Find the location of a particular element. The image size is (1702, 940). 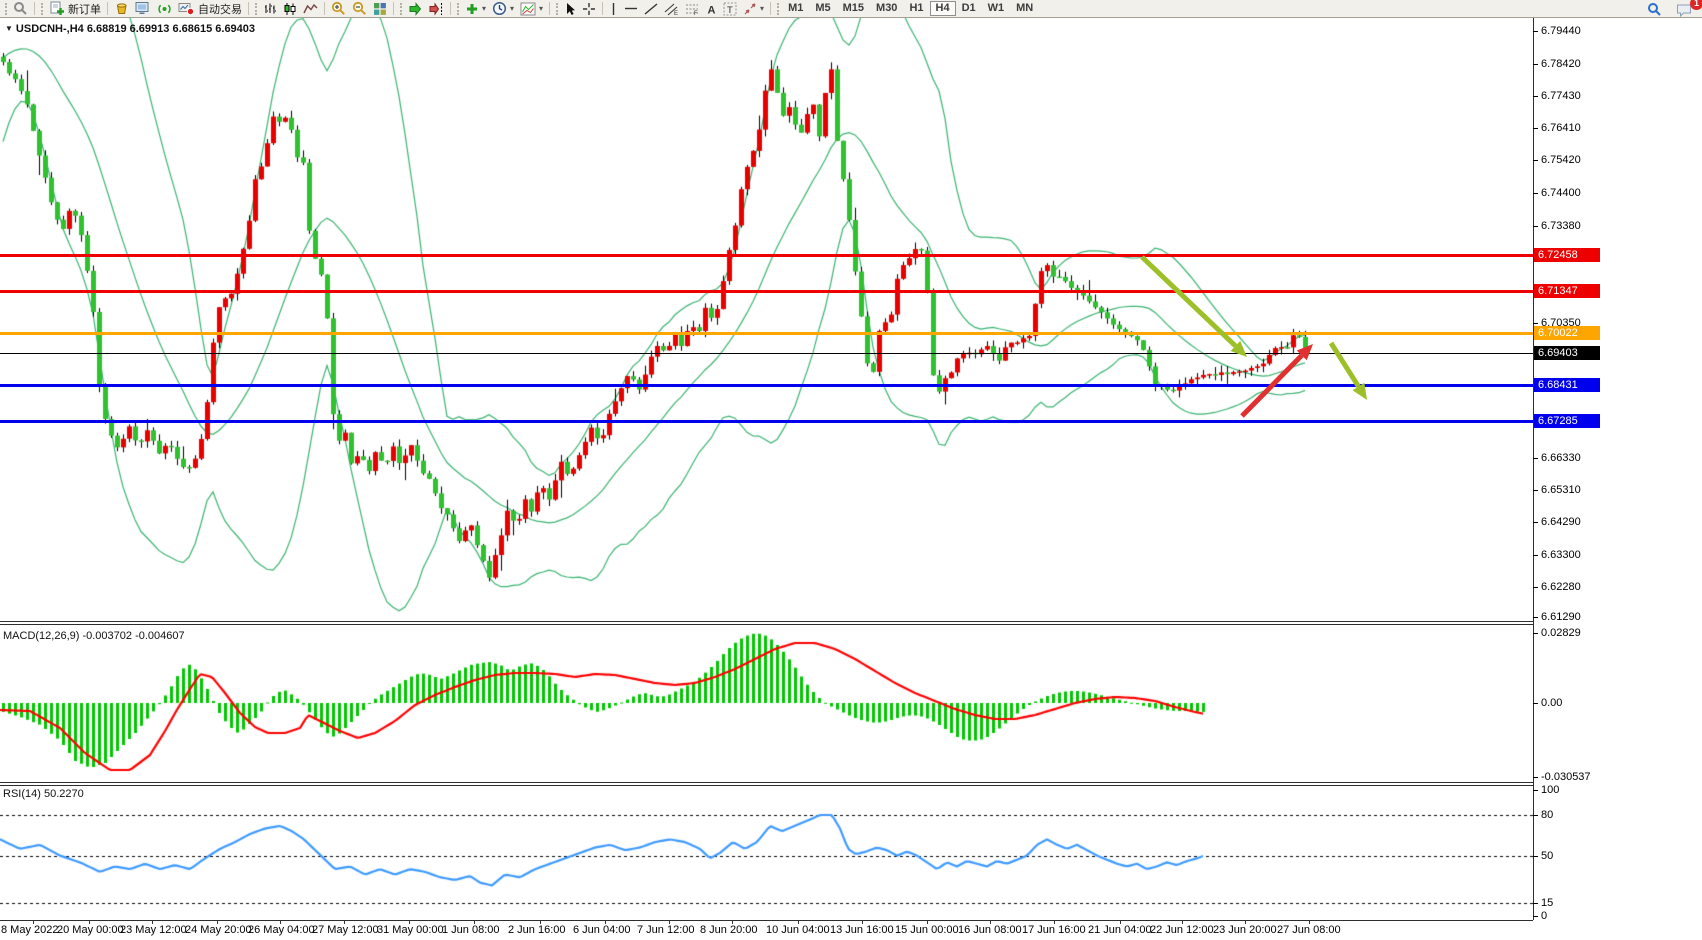

vertical-line-button is located at coordinates (613, 8).